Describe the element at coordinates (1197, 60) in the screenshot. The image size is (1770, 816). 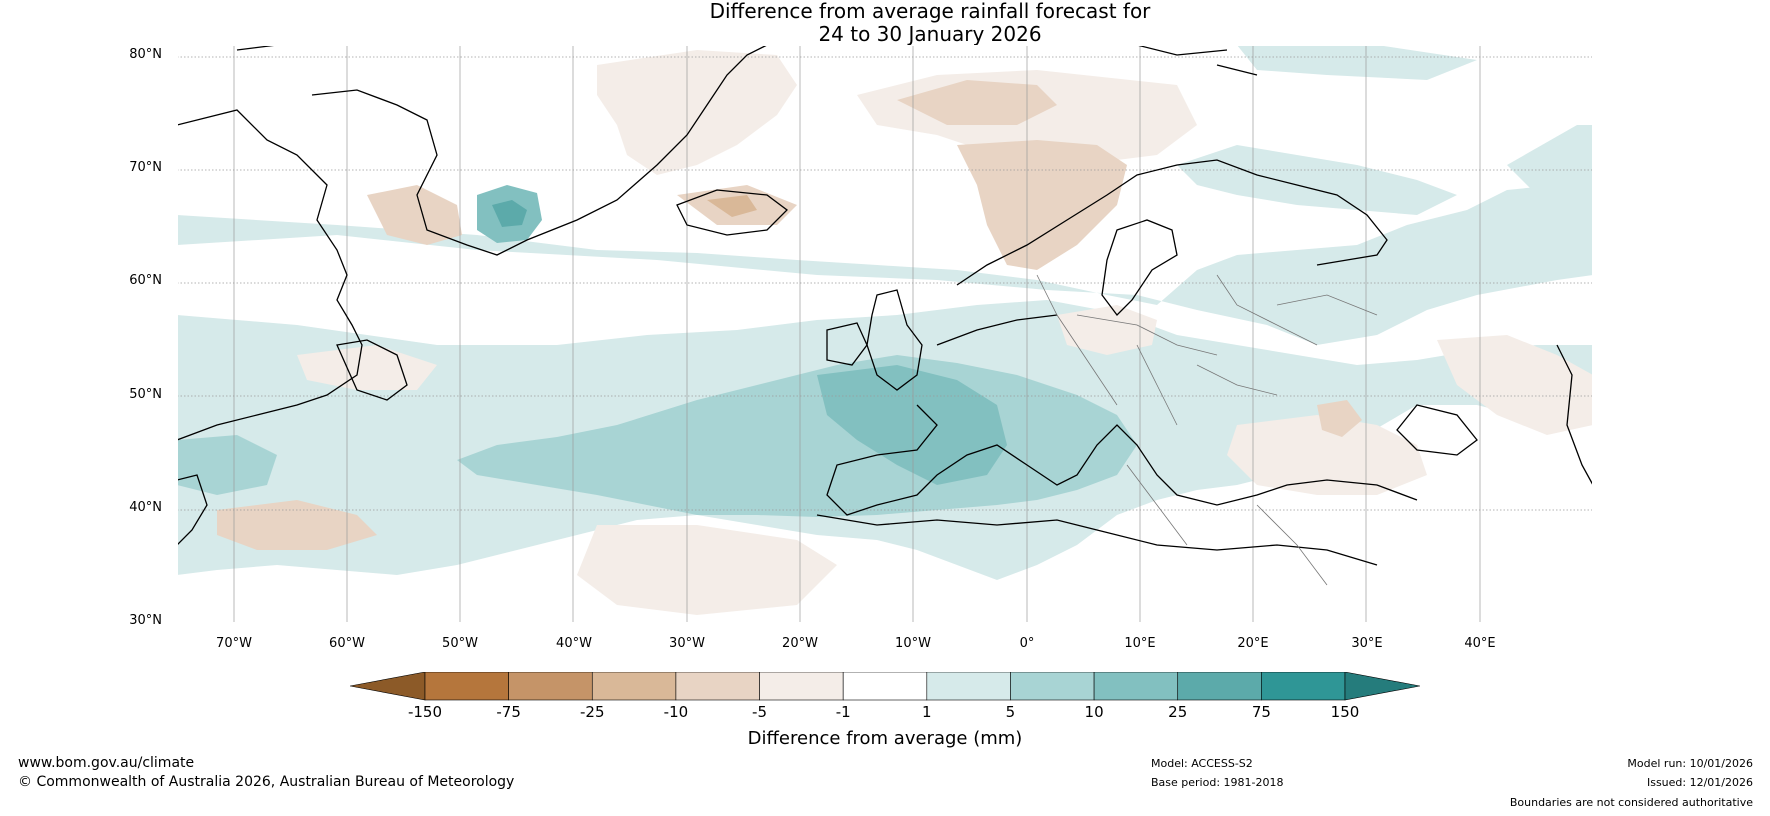
I see `coast-svalbard` at that location.